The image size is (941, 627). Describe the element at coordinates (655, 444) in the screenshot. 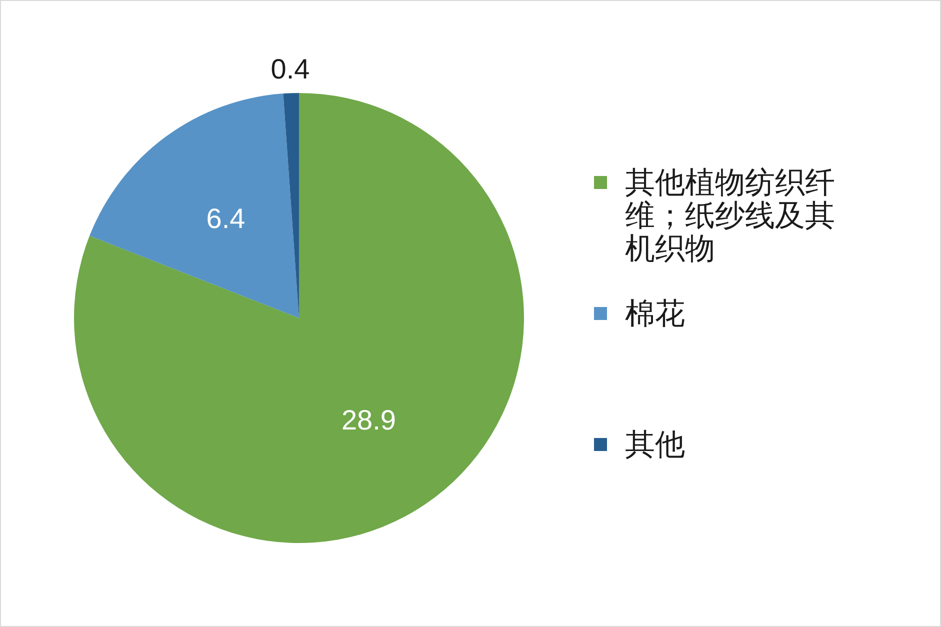

I see `legend-label: 其他` at that location.